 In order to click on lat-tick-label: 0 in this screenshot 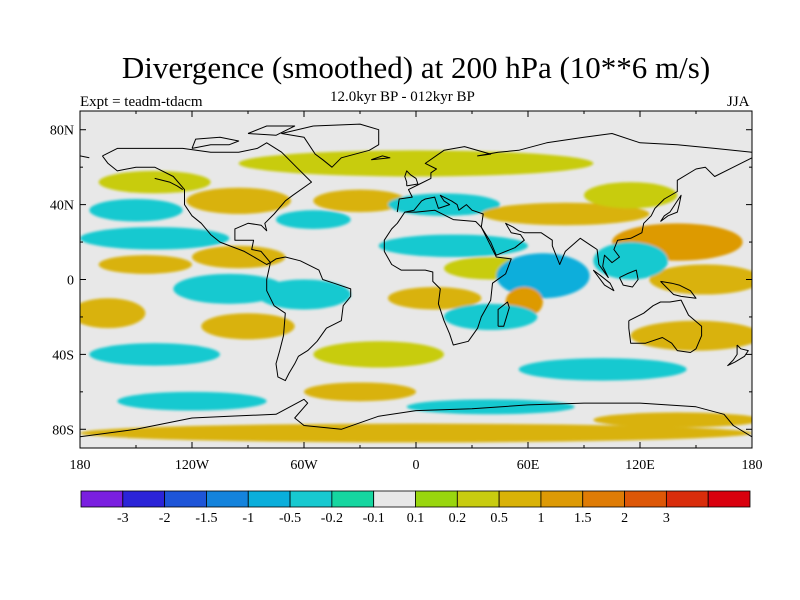, I will do `click(70, 281)`.